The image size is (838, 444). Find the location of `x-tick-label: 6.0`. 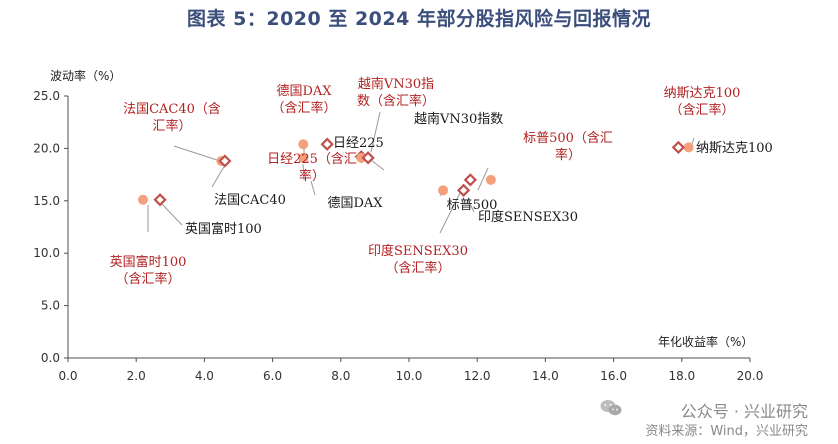

x-tick-label: 6.0 is located at coordinates (272, 376).